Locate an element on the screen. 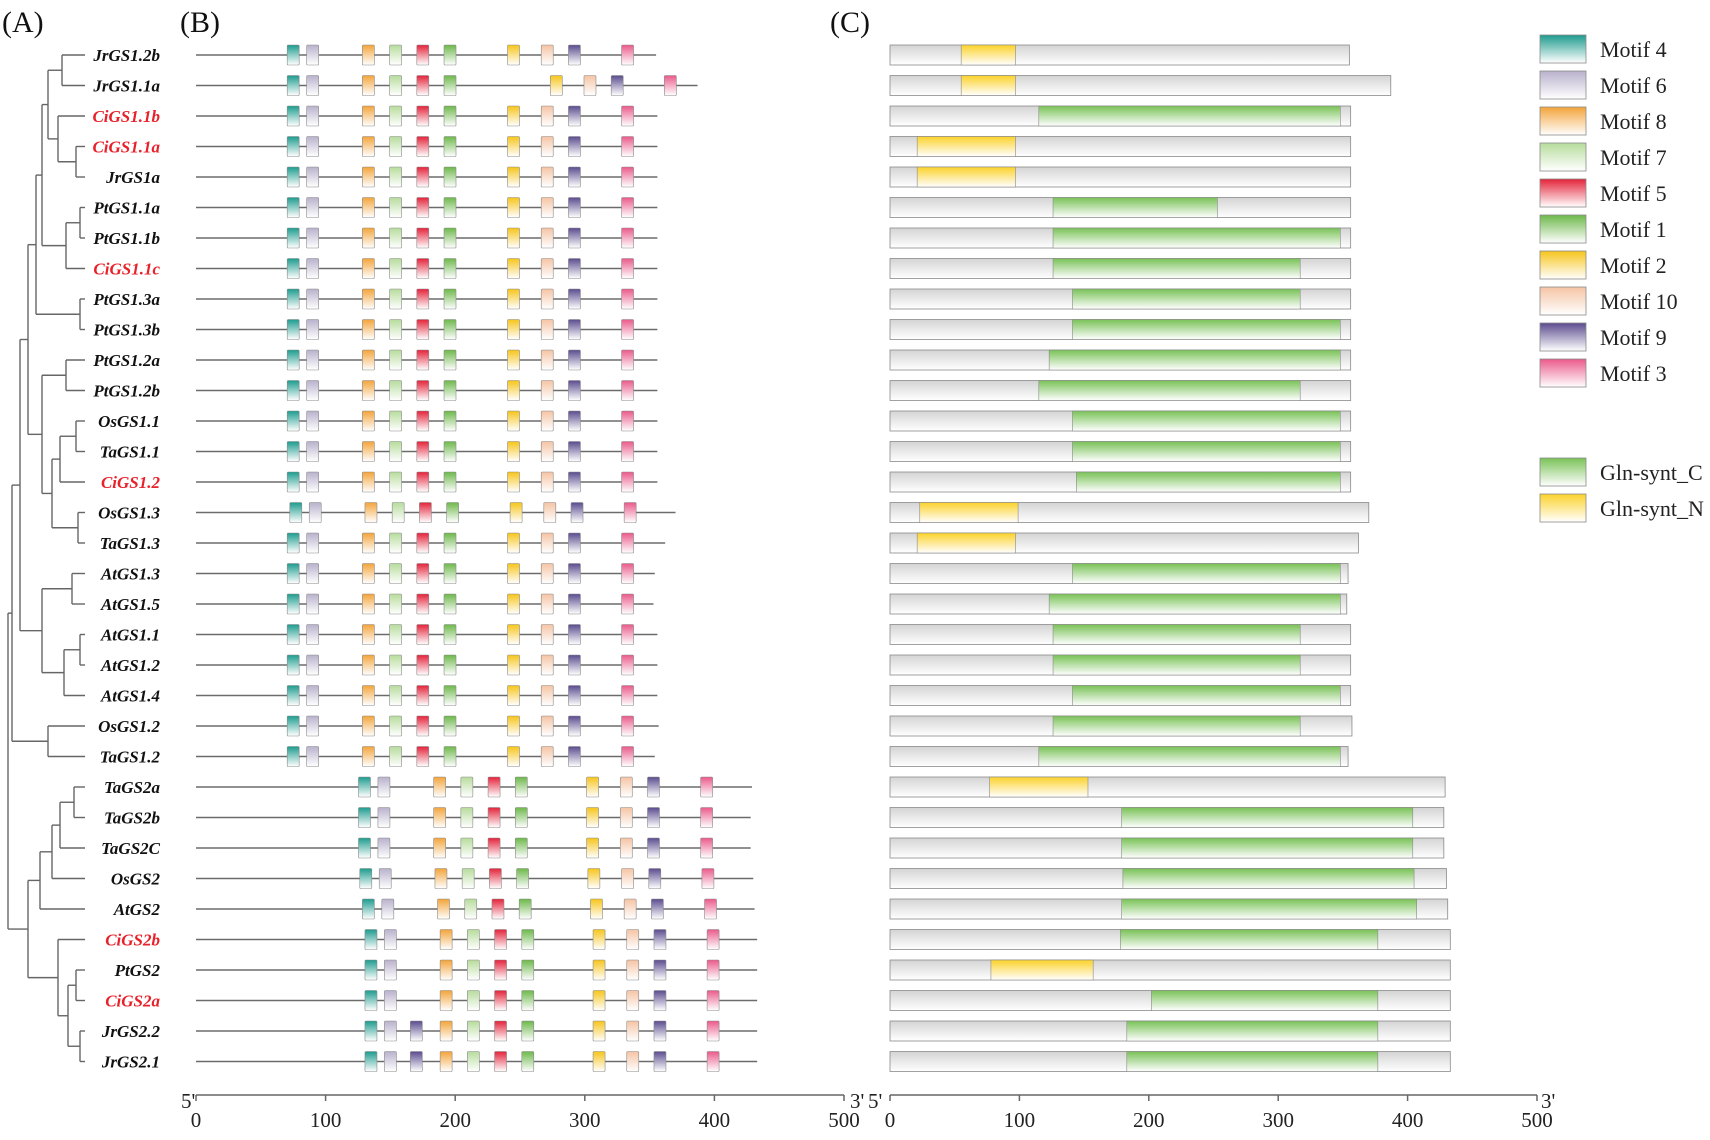 The width and height of the screenshot is (1710, 1140). domain-row-ptgs1-2a is located at coordinates (1120, 360).